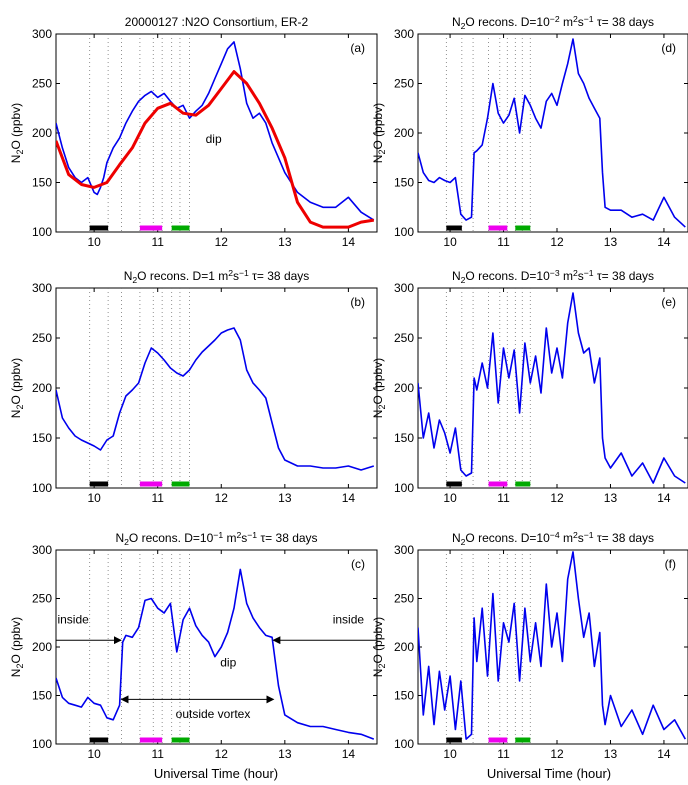 This screenshot has width=688, height=785. What do you see at coordinates (215, 149) in the screenshot?
I see `series-line-smoothed` at bounding box center [215, 149].